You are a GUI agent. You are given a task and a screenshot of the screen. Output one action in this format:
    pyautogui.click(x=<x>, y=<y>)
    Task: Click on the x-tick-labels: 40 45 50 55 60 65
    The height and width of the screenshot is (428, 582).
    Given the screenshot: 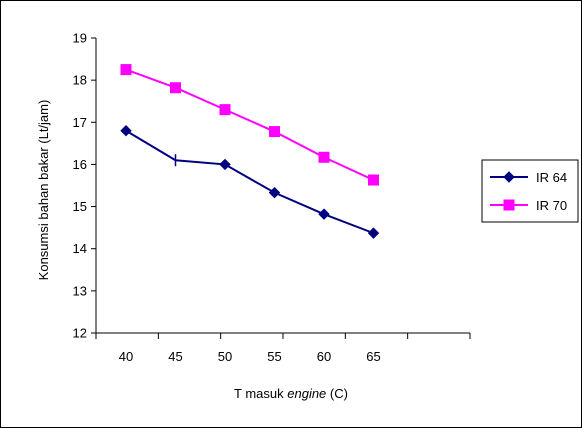 What is the action you would take?
    pyautogui.click(x=250, y=356)
    